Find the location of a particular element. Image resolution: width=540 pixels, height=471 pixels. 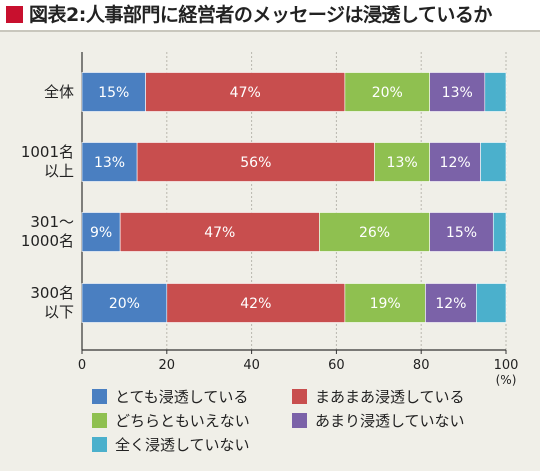

data-label: 56% is located at coordinates (255, 163).